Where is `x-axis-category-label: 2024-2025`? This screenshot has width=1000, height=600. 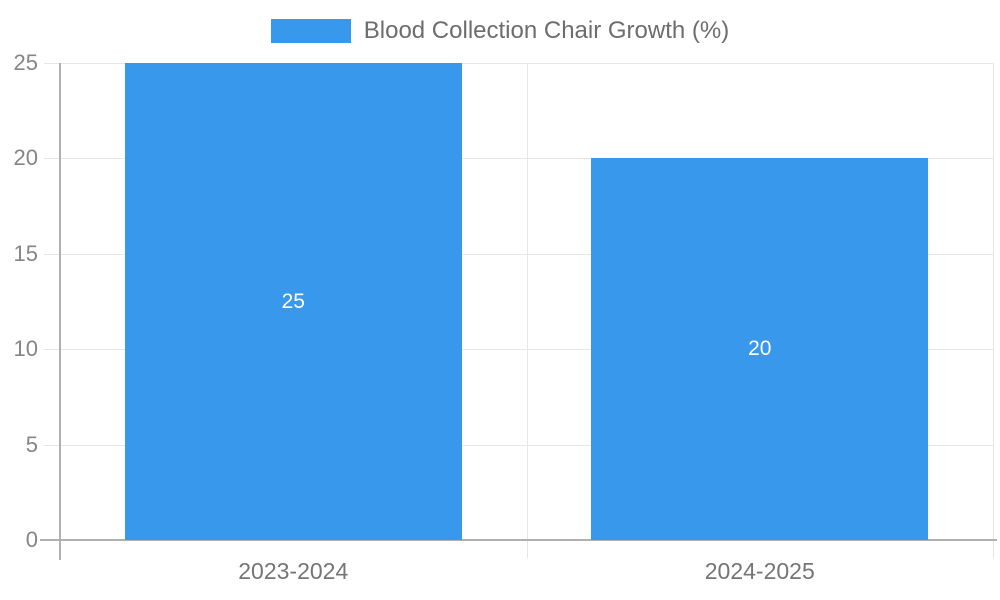
x-axis-category-label: 2024-2025 is located at coordinates (759, 571).